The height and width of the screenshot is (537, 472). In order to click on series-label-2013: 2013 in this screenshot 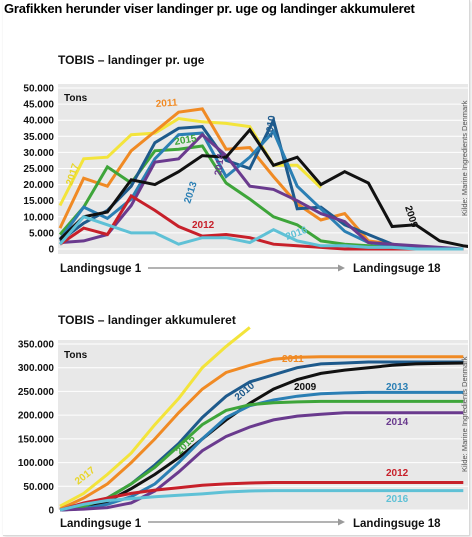, I will do `click(397, 387)`.